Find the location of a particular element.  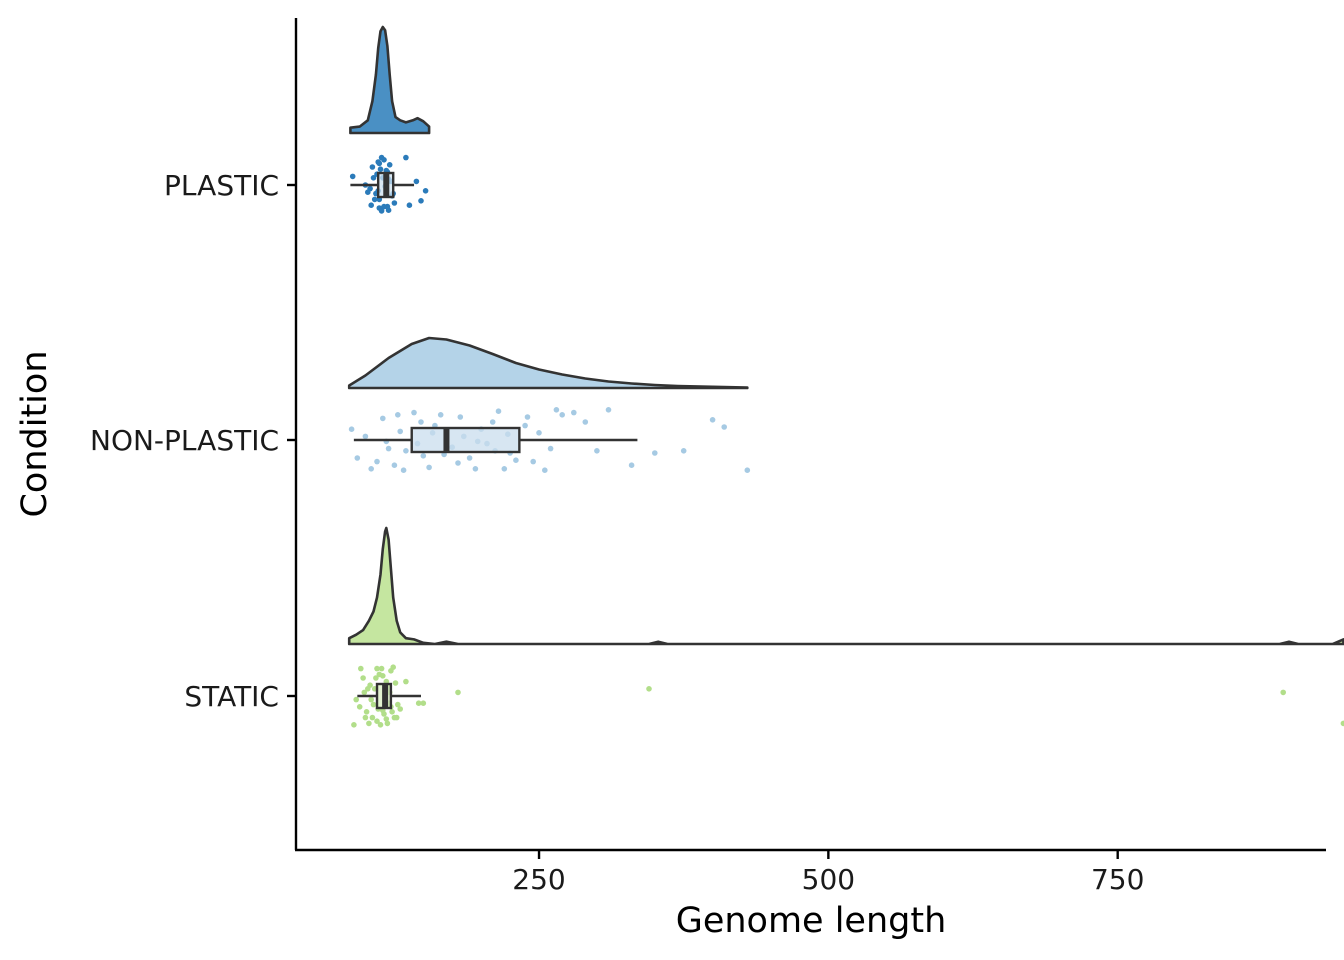

x-tick-label: 750 is located at coordinates (1117, 879).